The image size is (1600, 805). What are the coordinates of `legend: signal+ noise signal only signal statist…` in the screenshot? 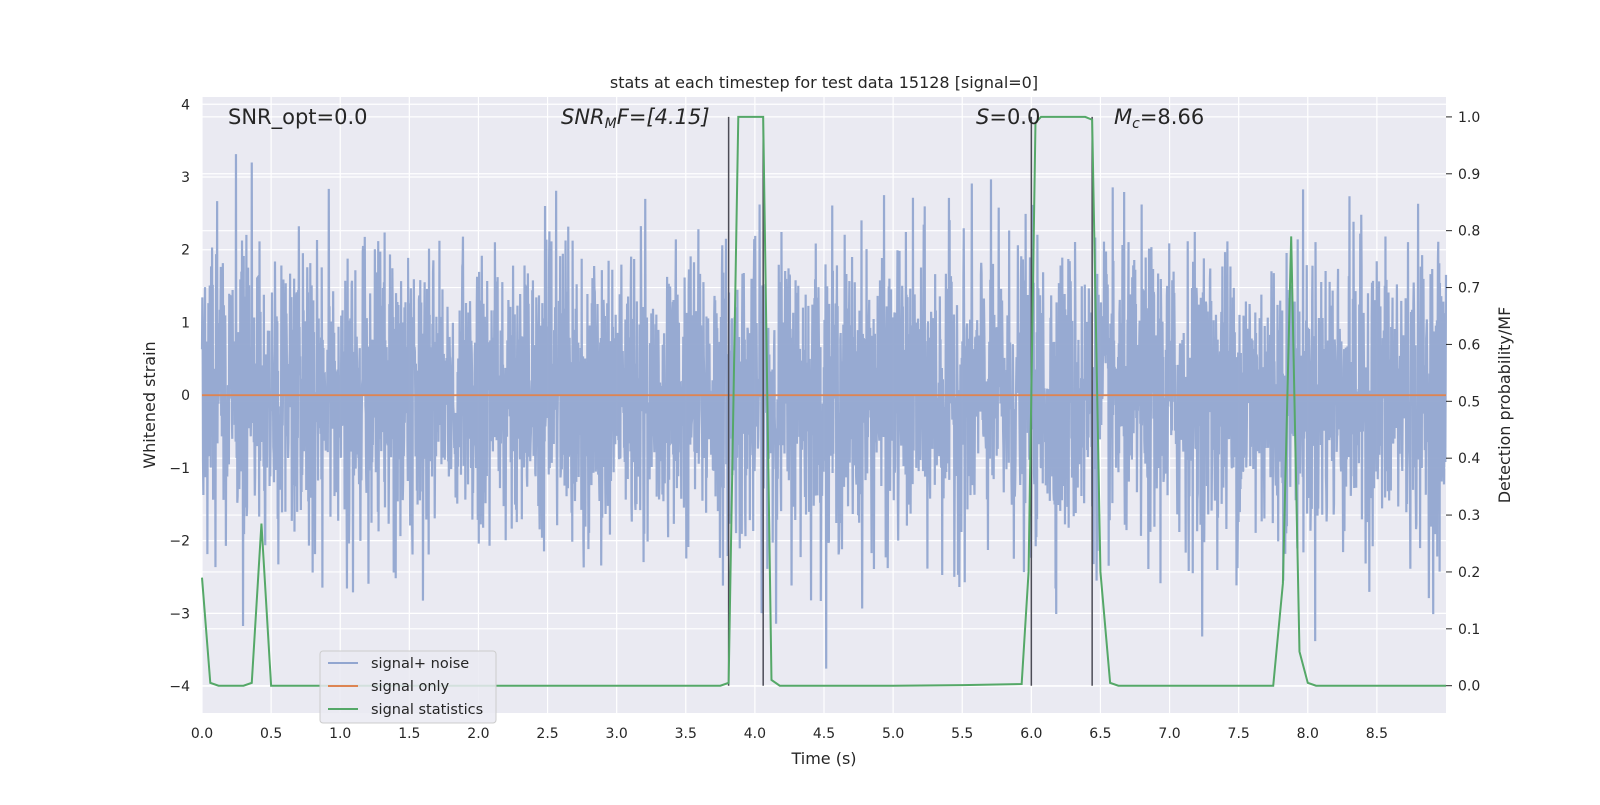 It's located at (408, 687).